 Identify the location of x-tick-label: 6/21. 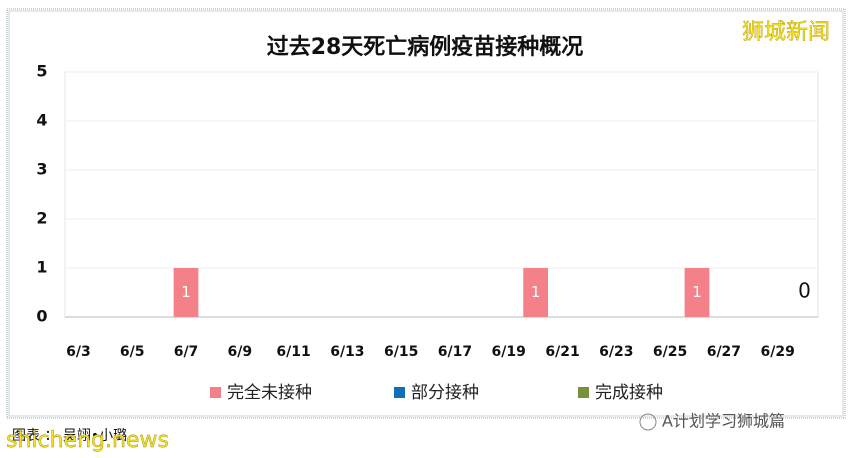
(562, 352).